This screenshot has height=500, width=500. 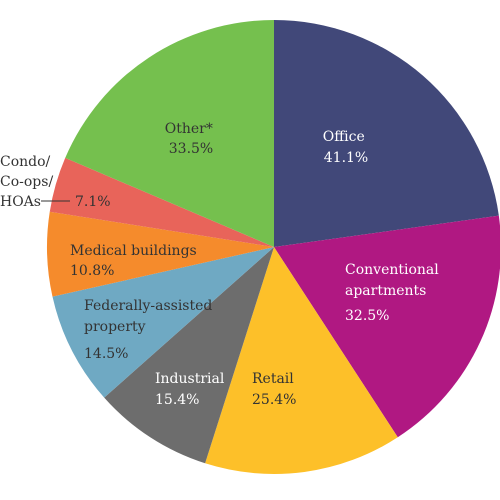 I want to click on label-federally-assisted-property: Federally-assisted property 14.5%, so click(x=150, y=330).